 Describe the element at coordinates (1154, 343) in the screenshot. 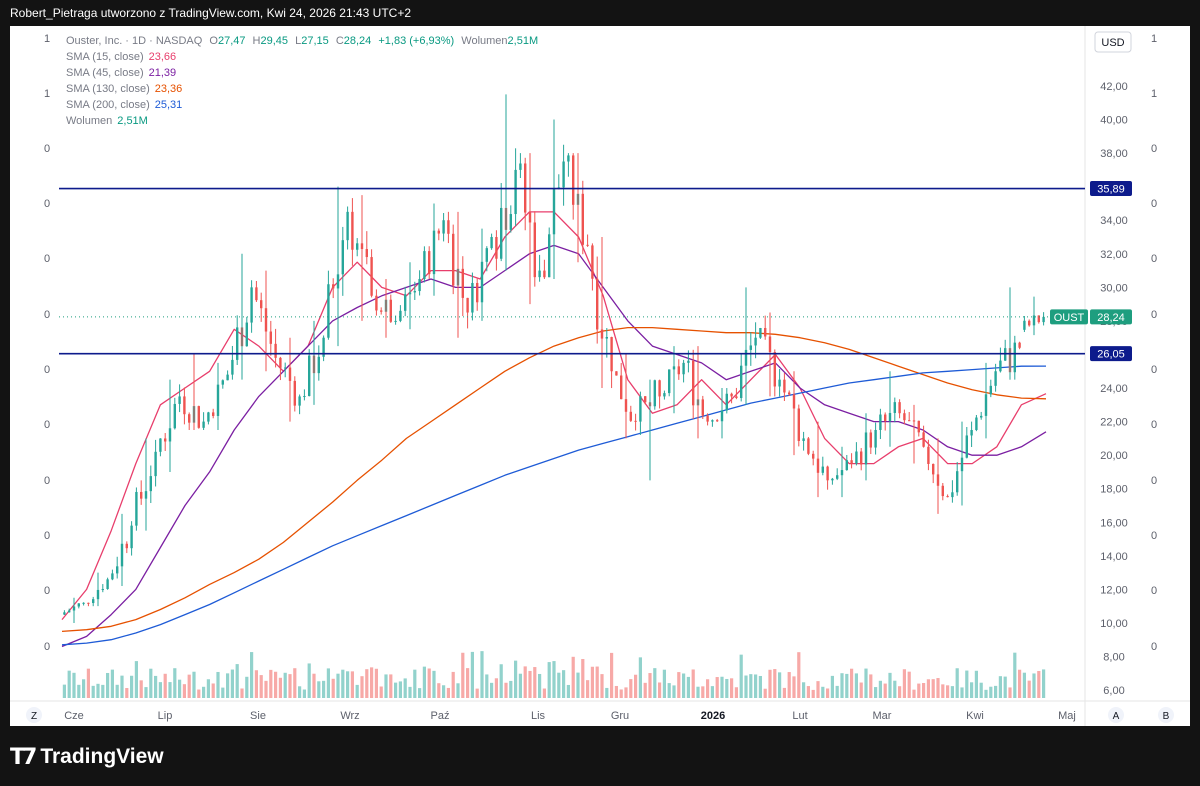

I see `right-scale: 1 1 0 0 0 0 0 0 0 0 0 0` at that location.